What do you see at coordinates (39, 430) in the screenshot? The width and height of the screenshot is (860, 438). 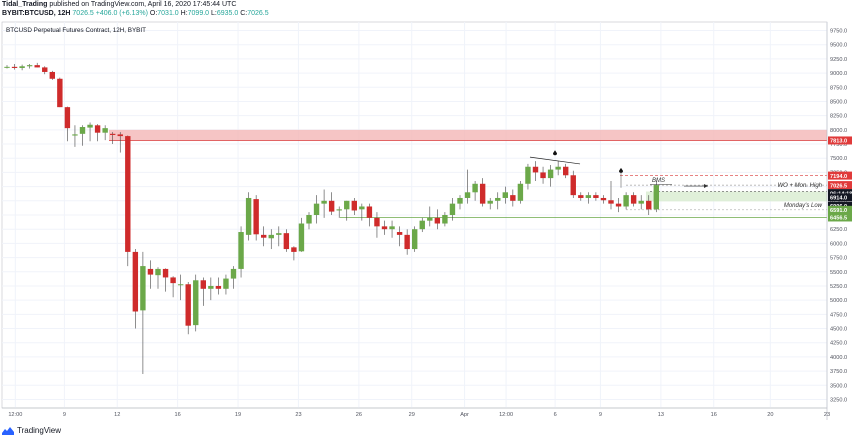 I see `brand-name: TradingView` at bounding box center [39, 430].